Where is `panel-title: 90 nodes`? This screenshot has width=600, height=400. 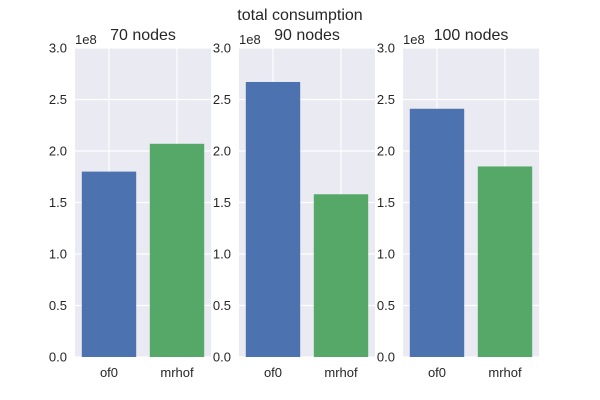
panel-title: 90 nodes is located at coordinates (307, 35).